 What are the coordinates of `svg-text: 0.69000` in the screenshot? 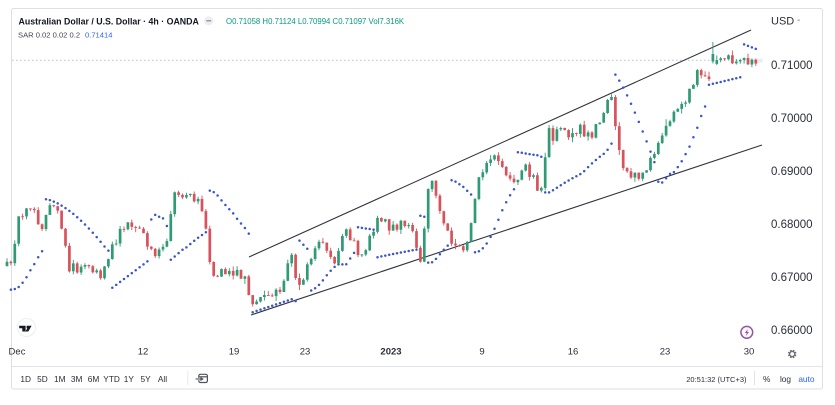 It's located at (792, 172).